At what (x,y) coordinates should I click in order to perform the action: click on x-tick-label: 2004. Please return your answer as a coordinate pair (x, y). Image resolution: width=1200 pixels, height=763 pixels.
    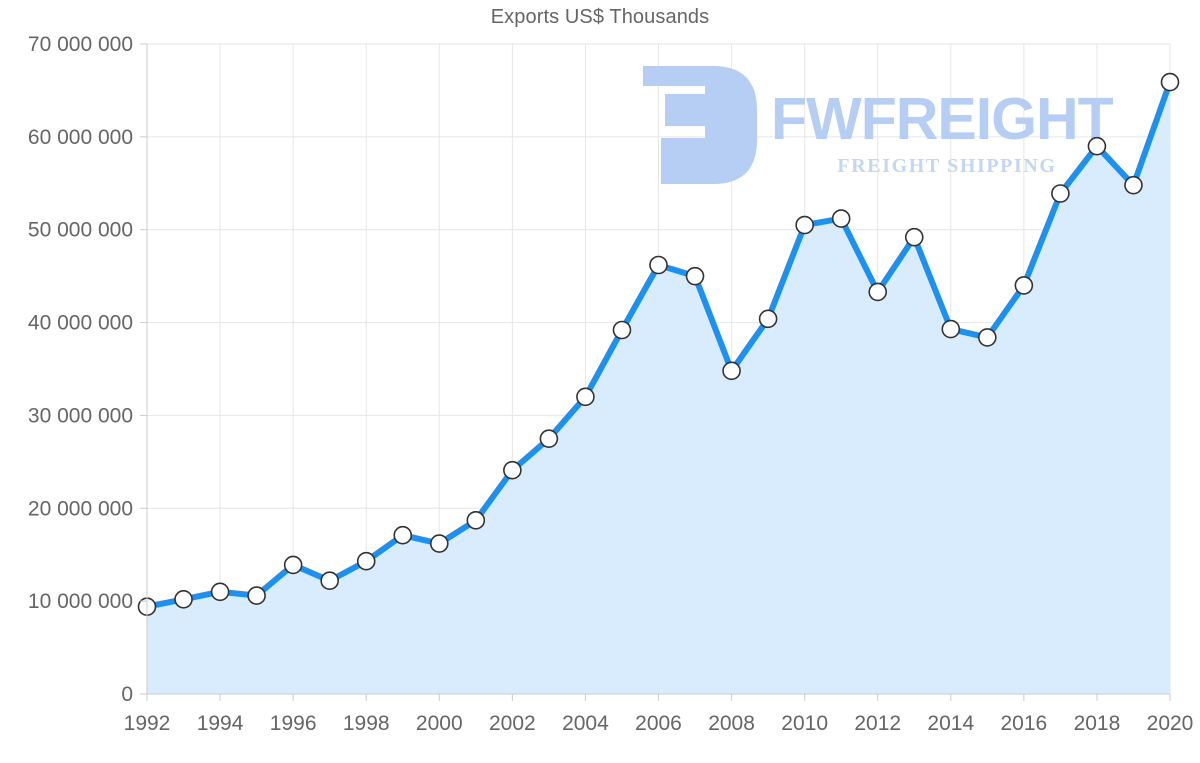
    Looking at the image, I should click on (585, 723).